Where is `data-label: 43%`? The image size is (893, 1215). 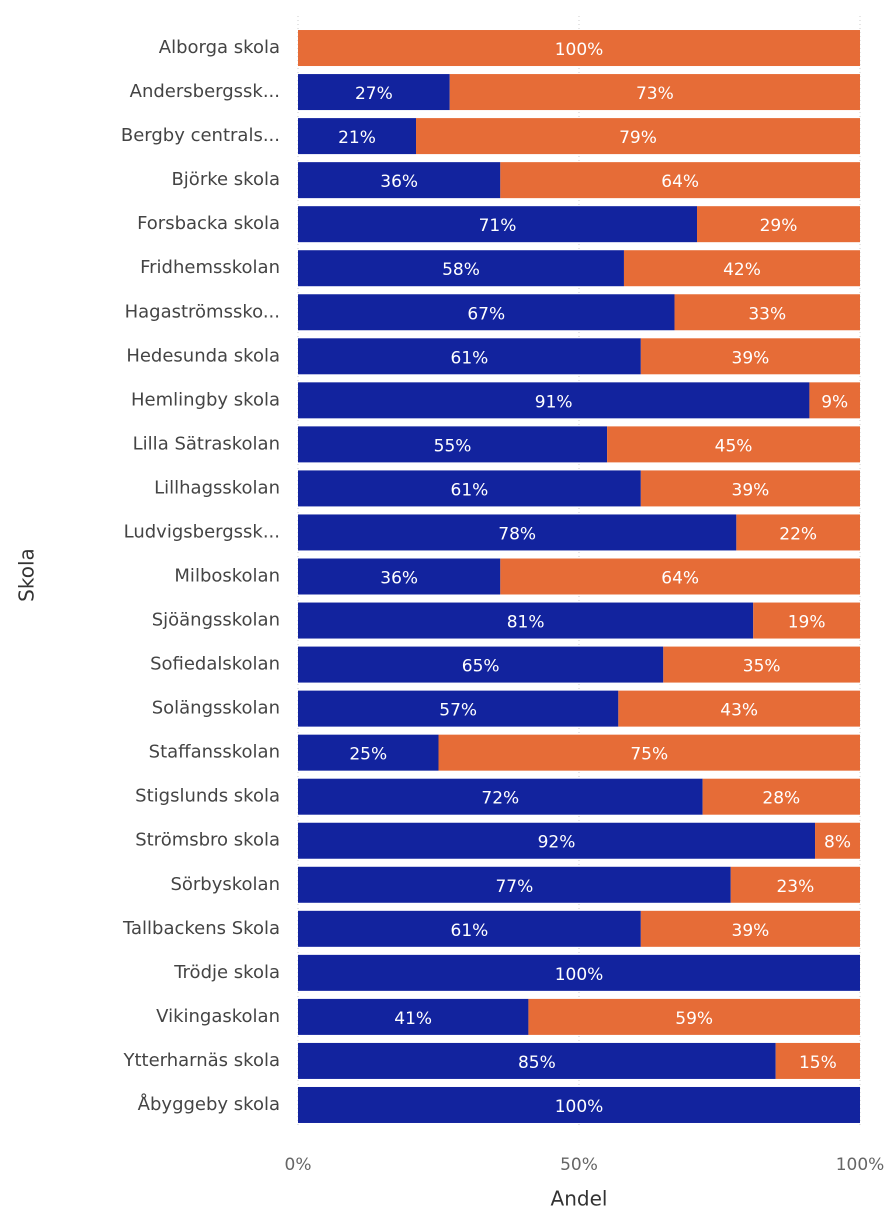 data-label: 43% is located at coordinates (739, 711).